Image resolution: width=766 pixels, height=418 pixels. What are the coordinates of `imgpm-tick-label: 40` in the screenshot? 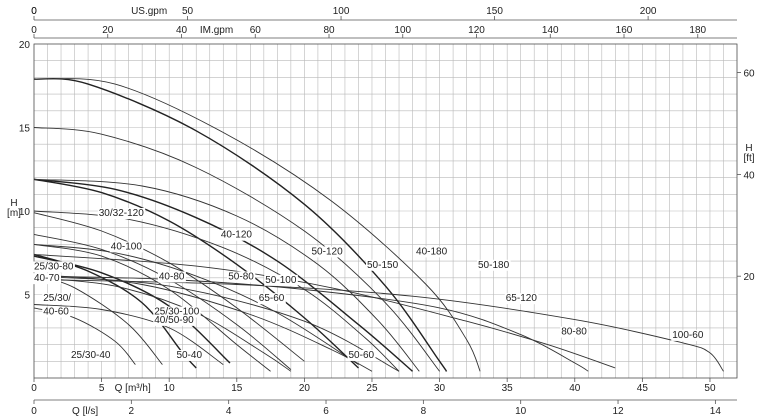 It's located at (182, 30).